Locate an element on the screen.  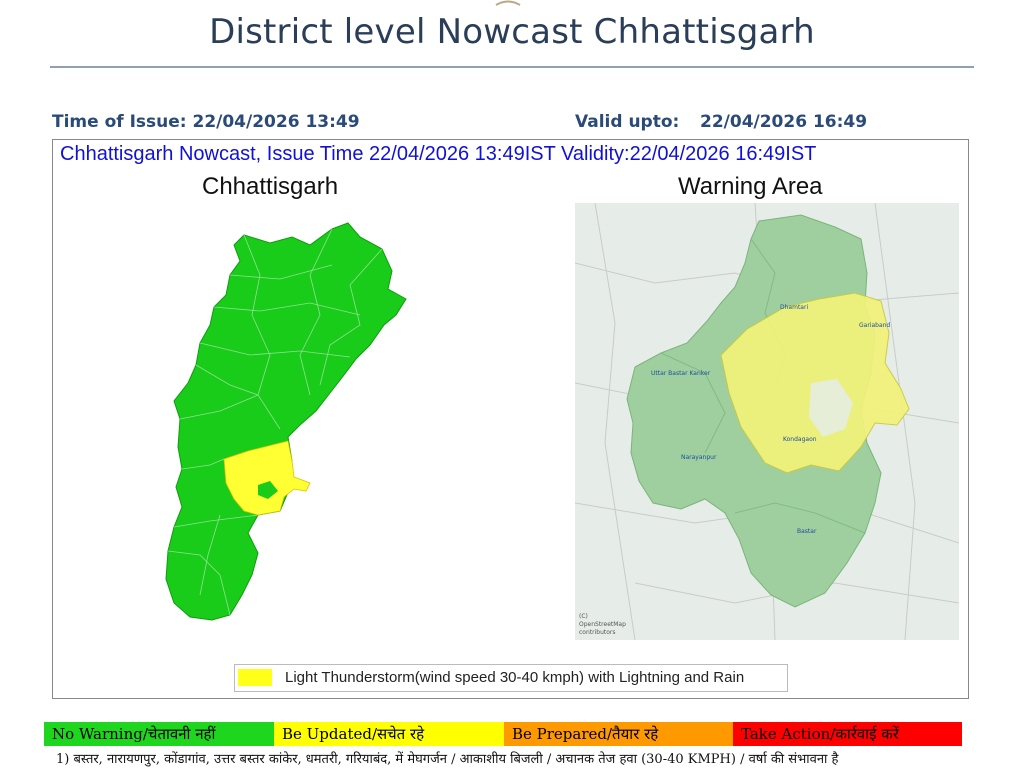
warning-area-yellow is located at coordinates (267, 478).